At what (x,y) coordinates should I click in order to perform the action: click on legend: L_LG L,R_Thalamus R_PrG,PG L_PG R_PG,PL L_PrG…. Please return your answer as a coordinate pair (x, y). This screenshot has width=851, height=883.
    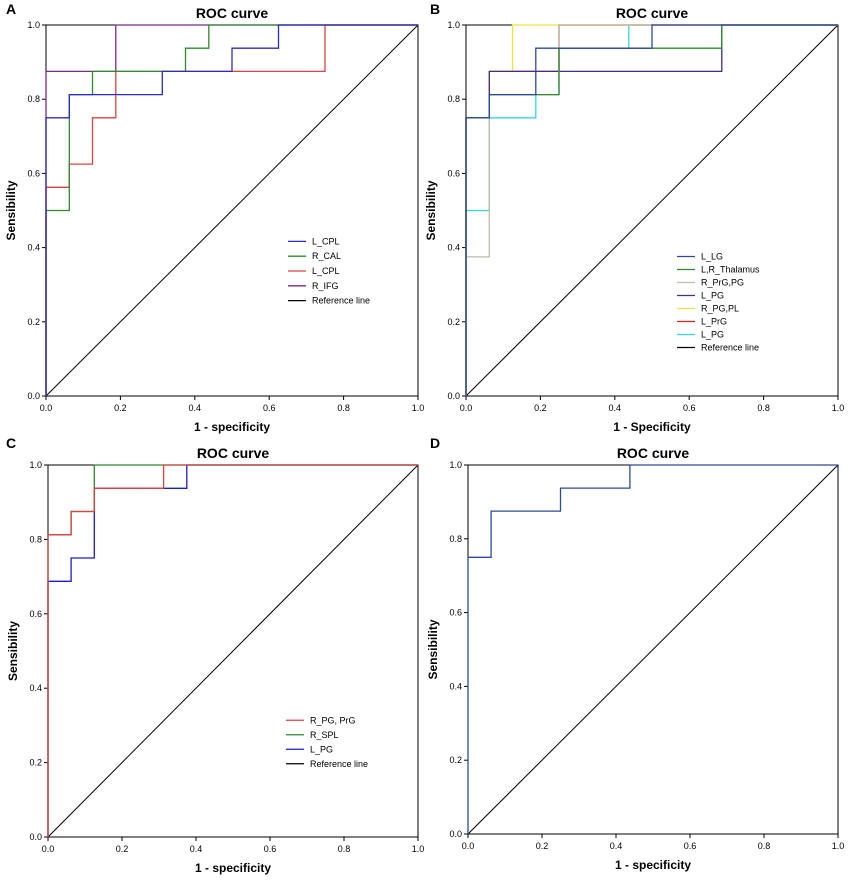
    Looking at the image, I should click on (718, 302).